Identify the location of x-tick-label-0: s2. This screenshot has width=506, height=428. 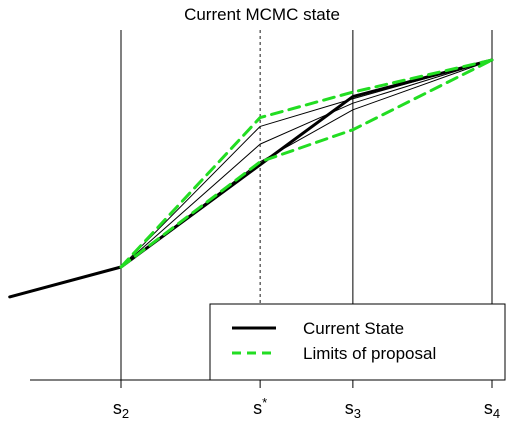
(121, 409).